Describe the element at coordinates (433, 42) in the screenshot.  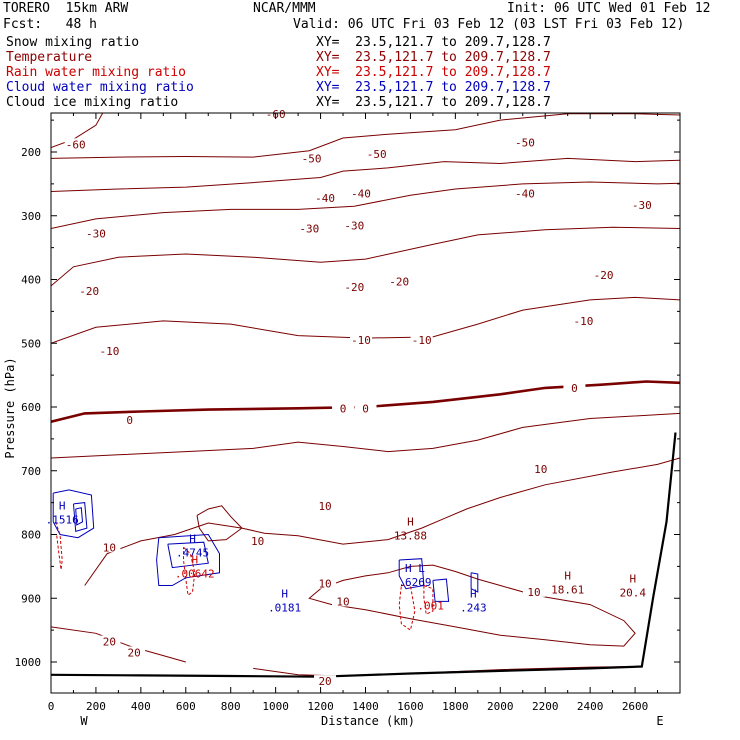
I see `field-xy-snow: XY= 23.5,121.7 to 209.7,128.7` at that location.